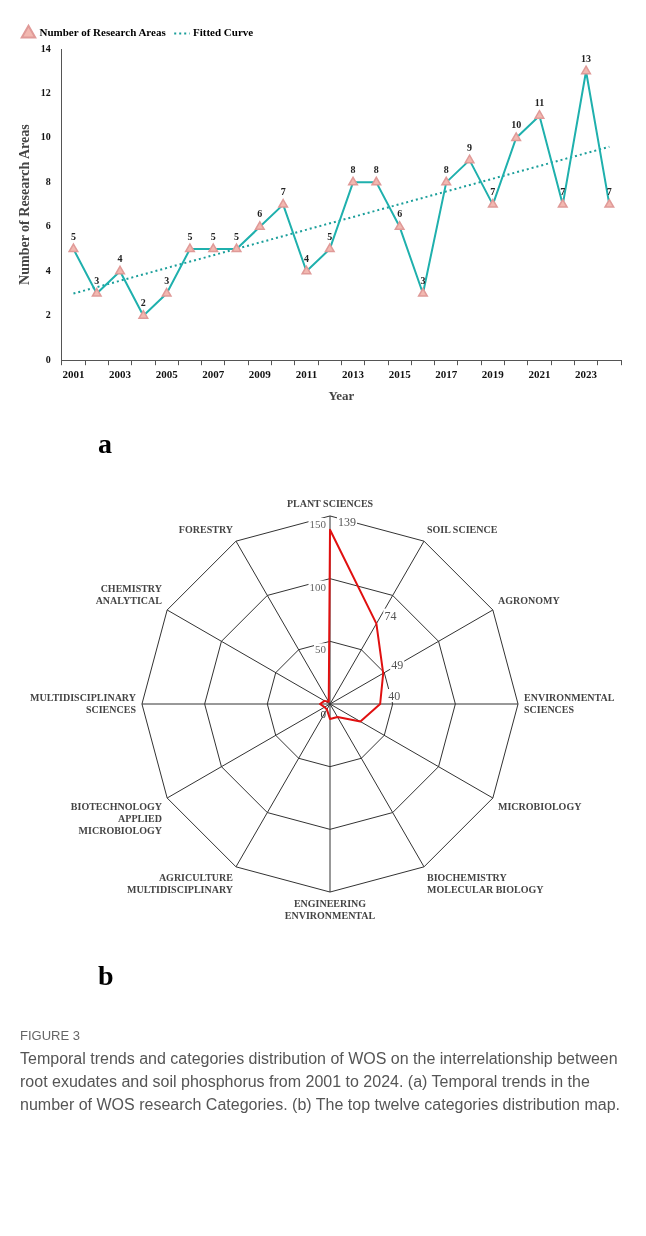  I want to click on data-label: 139, so click(347, 521).